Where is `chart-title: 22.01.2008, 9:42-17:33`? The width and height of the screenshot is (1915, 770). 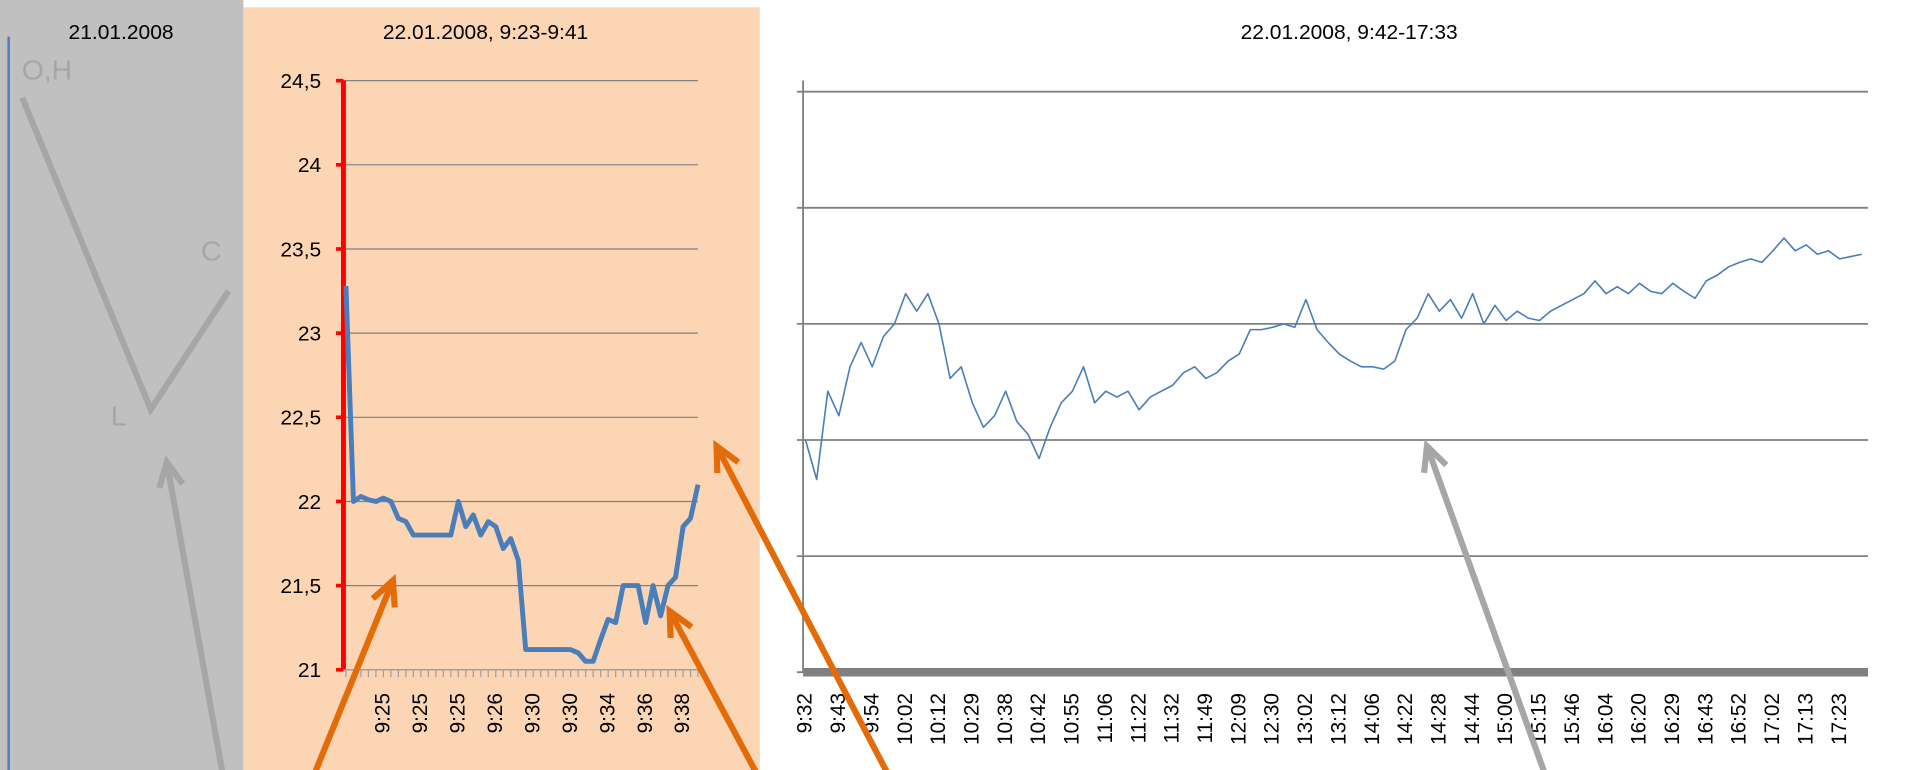
chart-title: 22.01.2008, 9:42-17:33 is located at coordinates (1349, 32).